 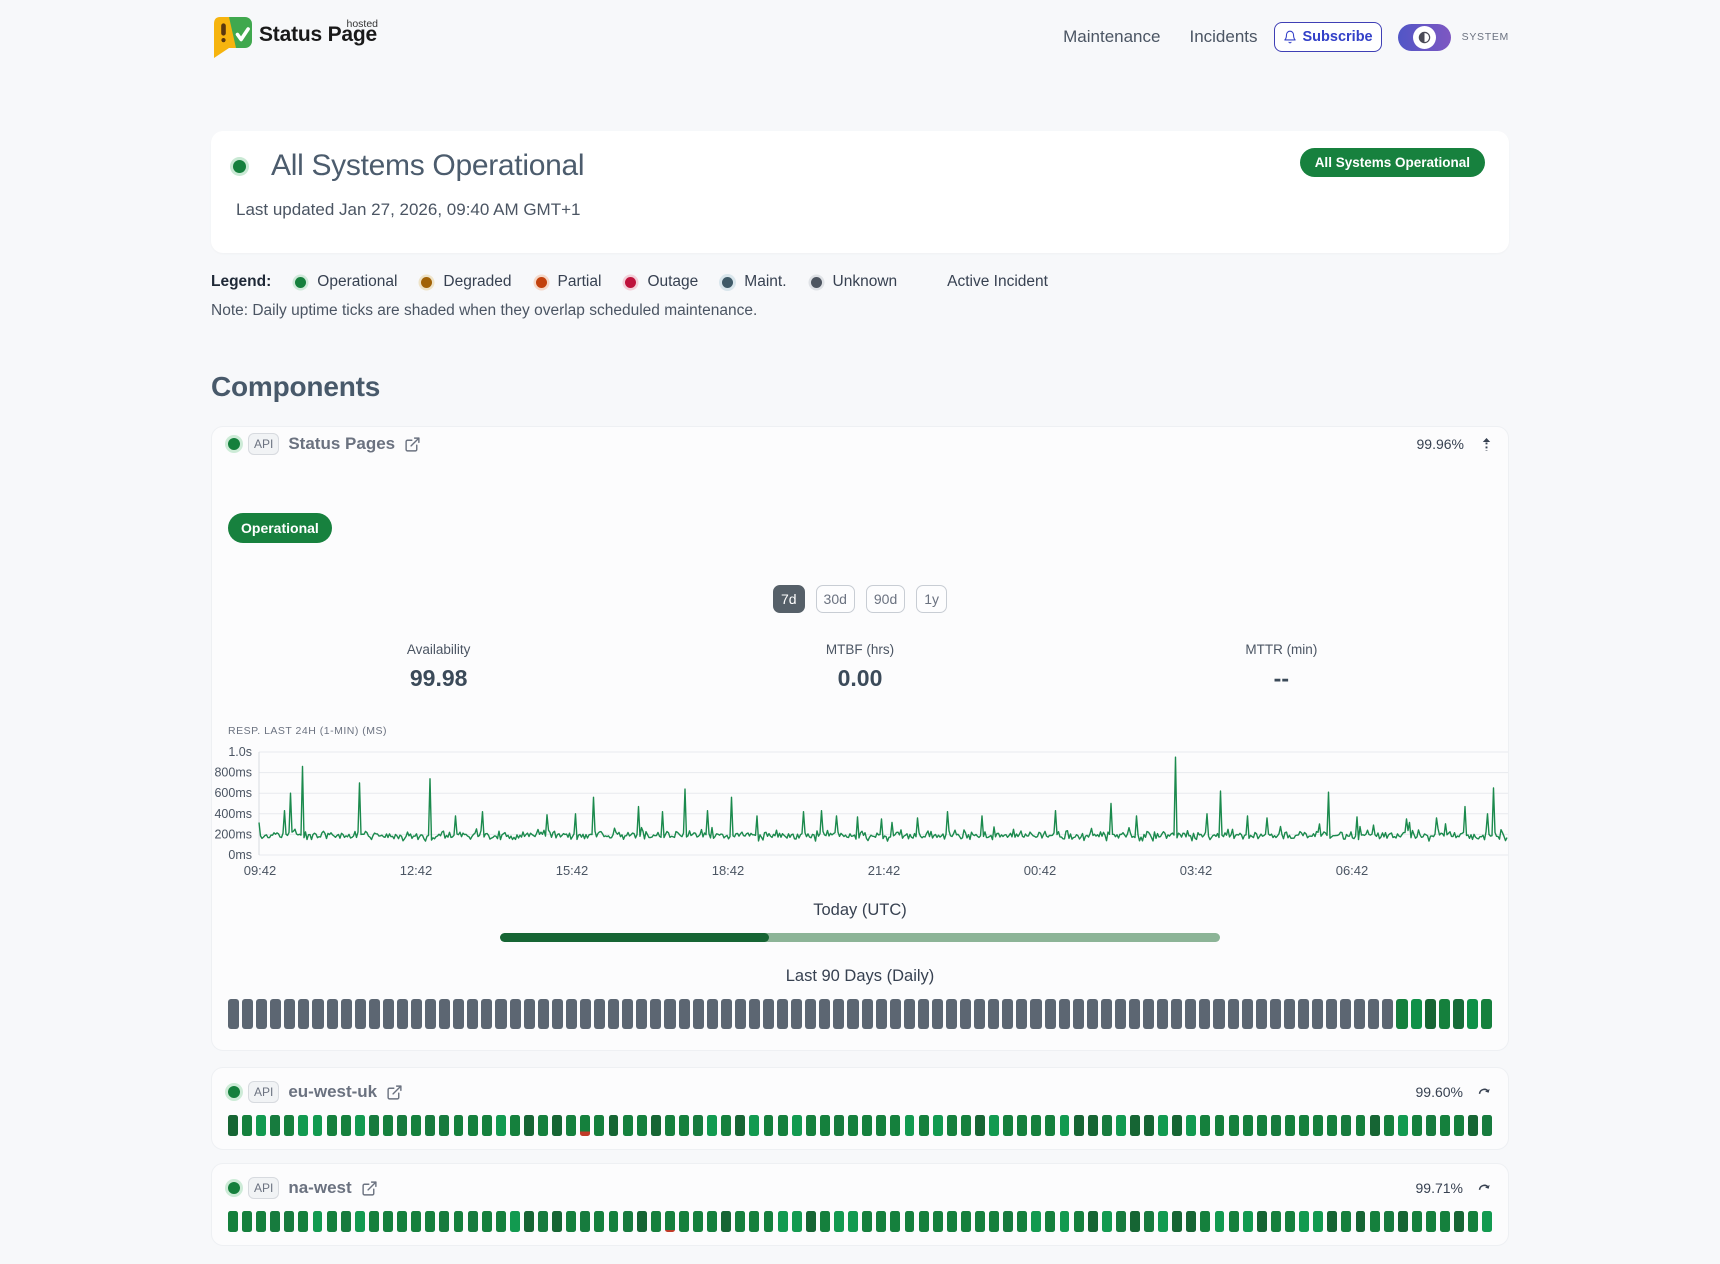 What do you see at coordinates (233, 834) in the screenshot?
I see `svg-text: 200ms` at bounding box center [233, 834].